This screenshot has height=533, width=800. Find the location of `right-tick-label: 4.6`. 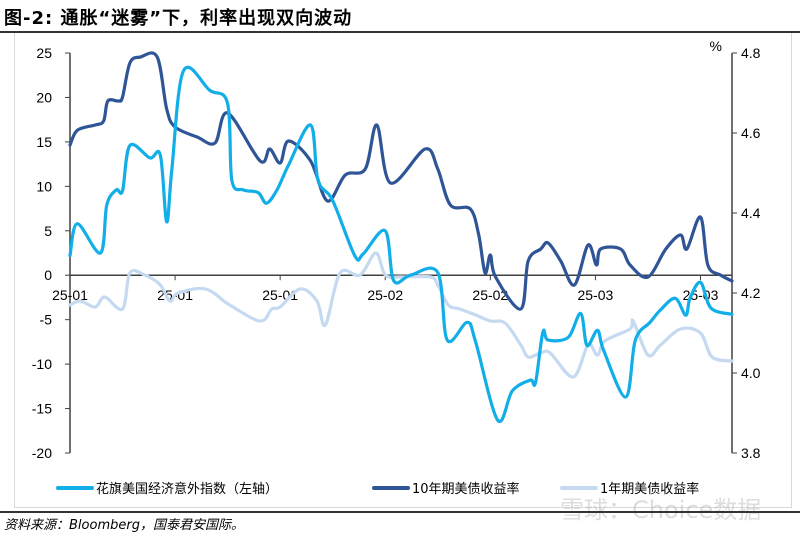

right-tick-label: 4.6 is located at coordinates (751, 133).